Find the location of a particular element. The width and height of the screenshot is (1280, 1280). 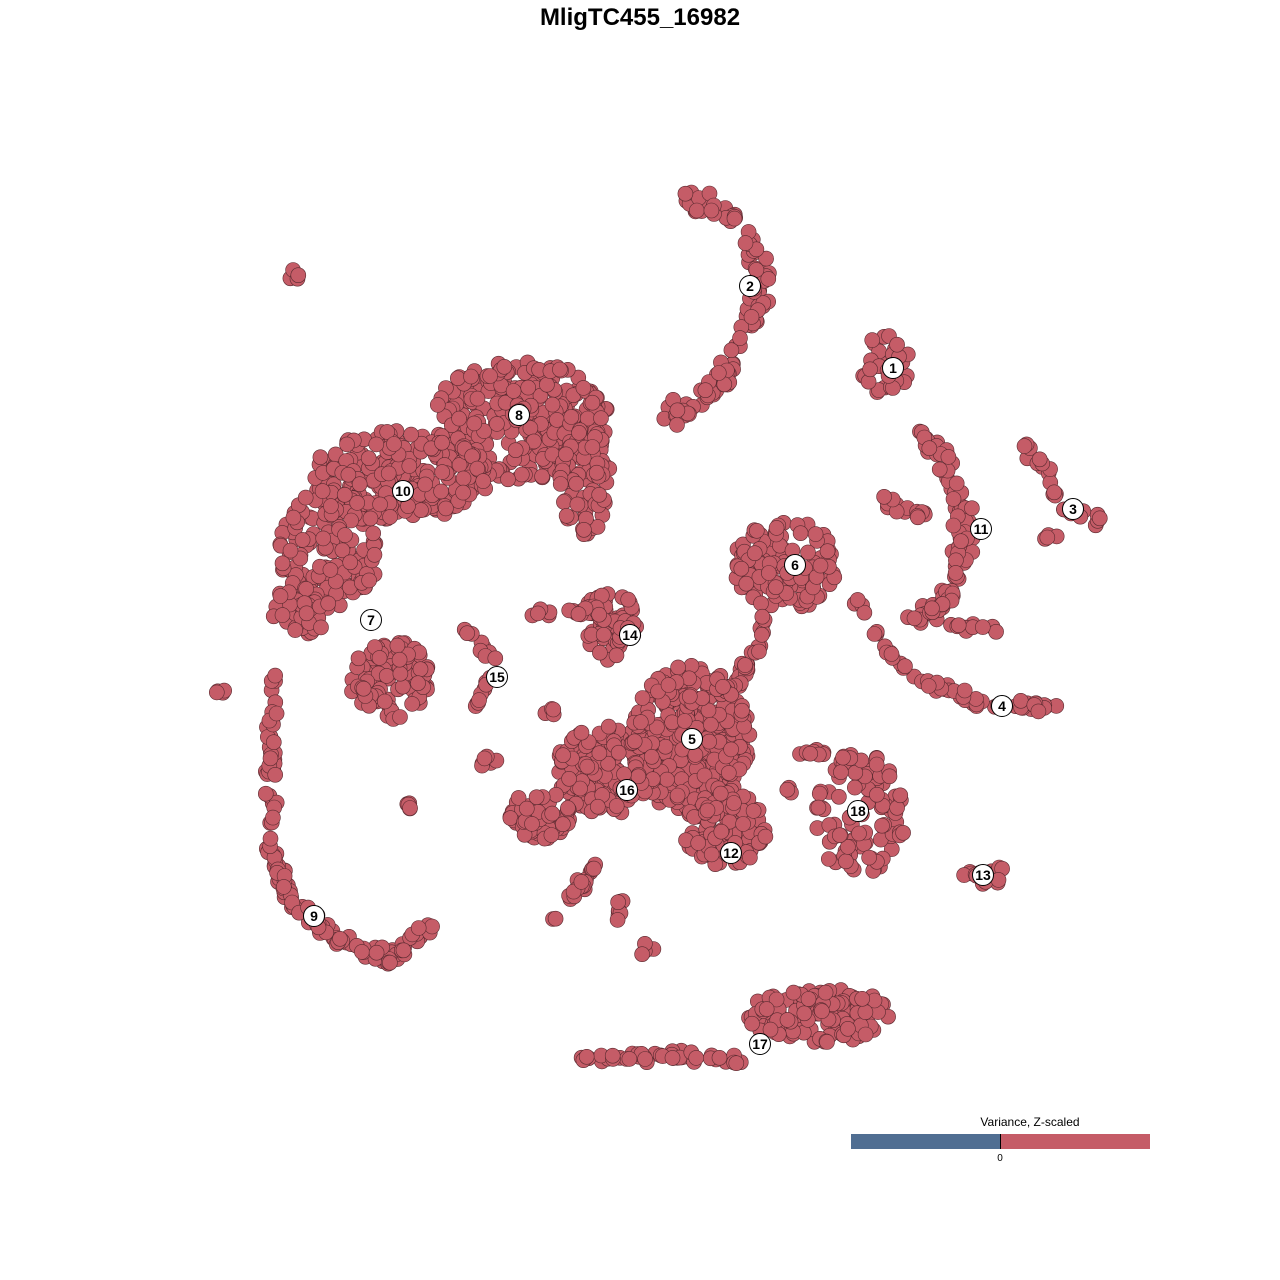

cluster-label-text: 13 is located at coordinates (983, 875).